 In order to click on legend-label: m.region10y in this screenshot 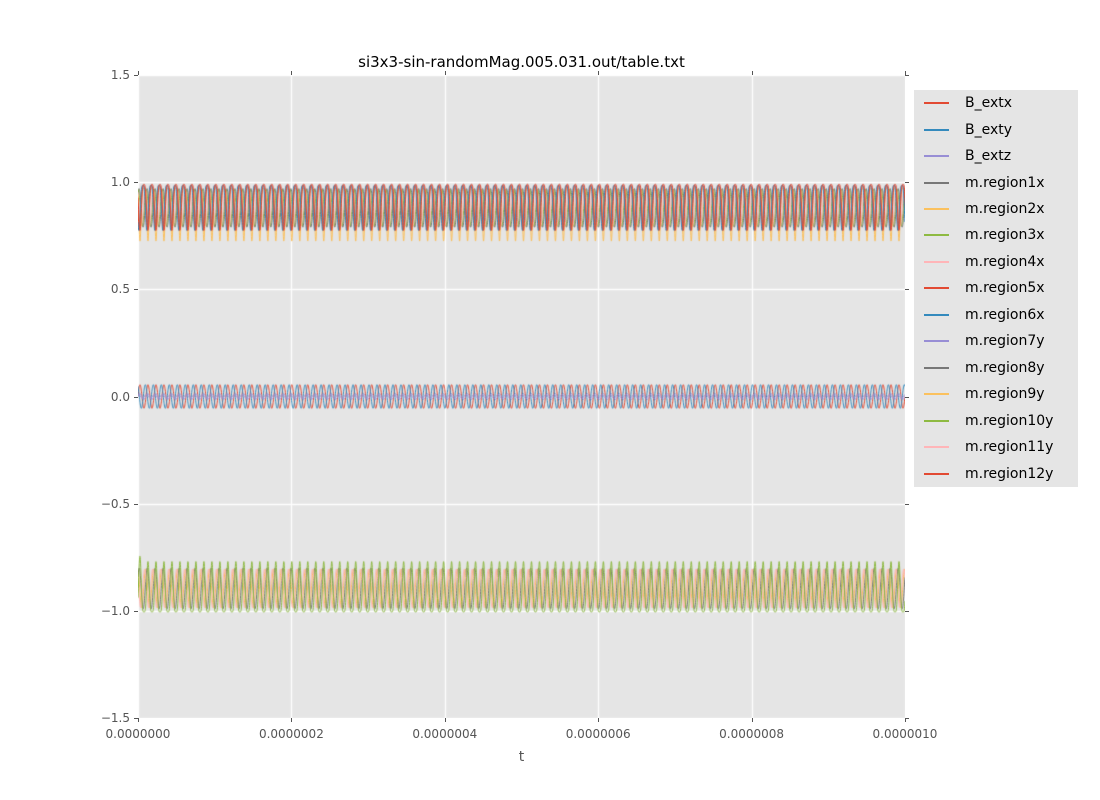, I will do `click(1009, 420)`.